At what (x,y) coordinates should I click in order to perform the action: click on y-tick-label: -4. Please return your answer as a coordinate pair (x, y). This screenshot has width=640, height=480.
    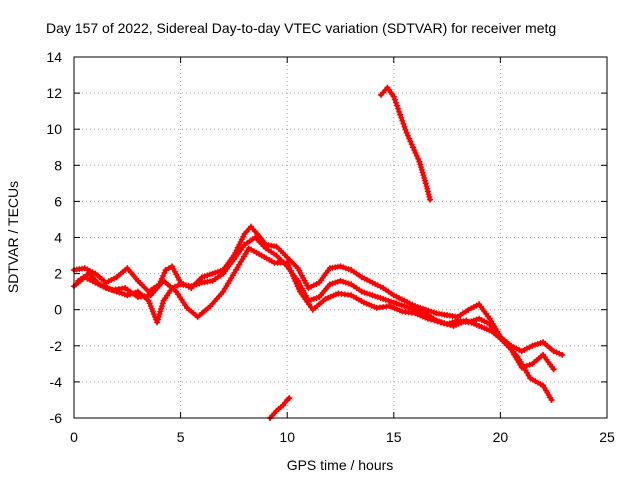
    Looking at the image, I should click on (56, 382).